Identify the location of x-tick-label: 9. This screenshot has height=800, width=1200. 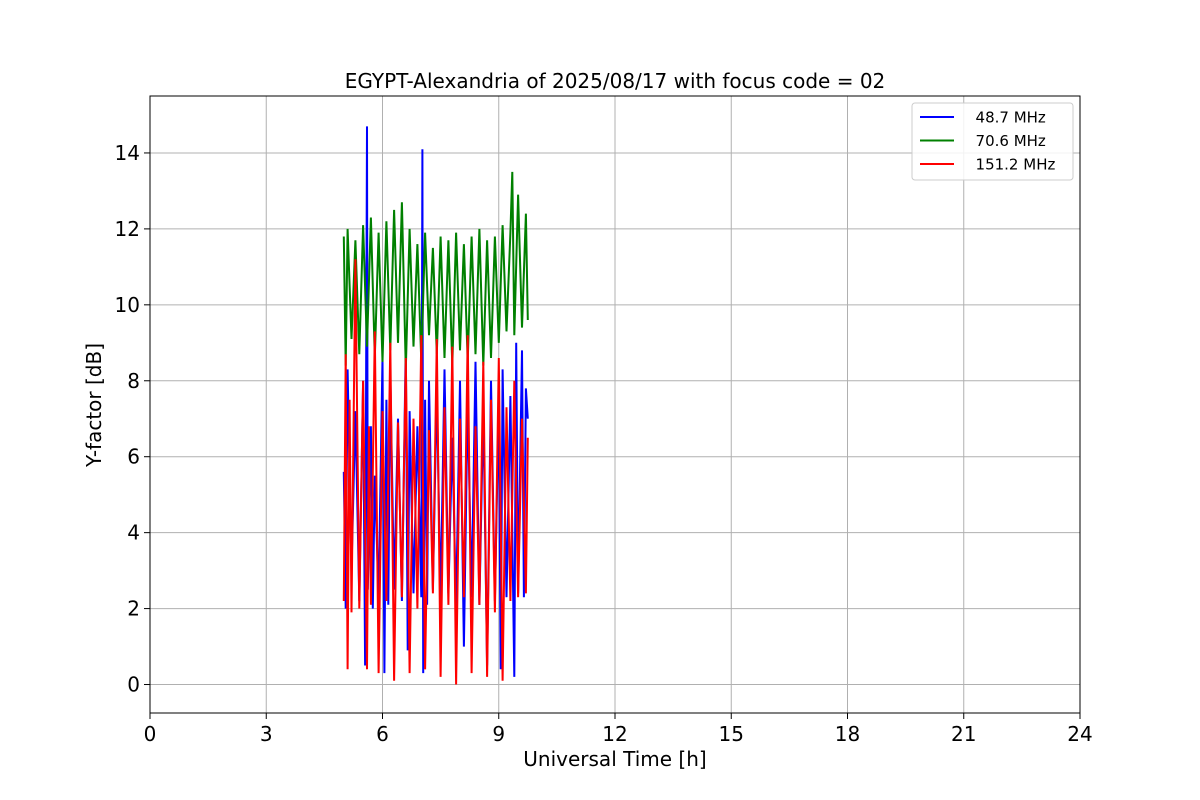
(498, 734).